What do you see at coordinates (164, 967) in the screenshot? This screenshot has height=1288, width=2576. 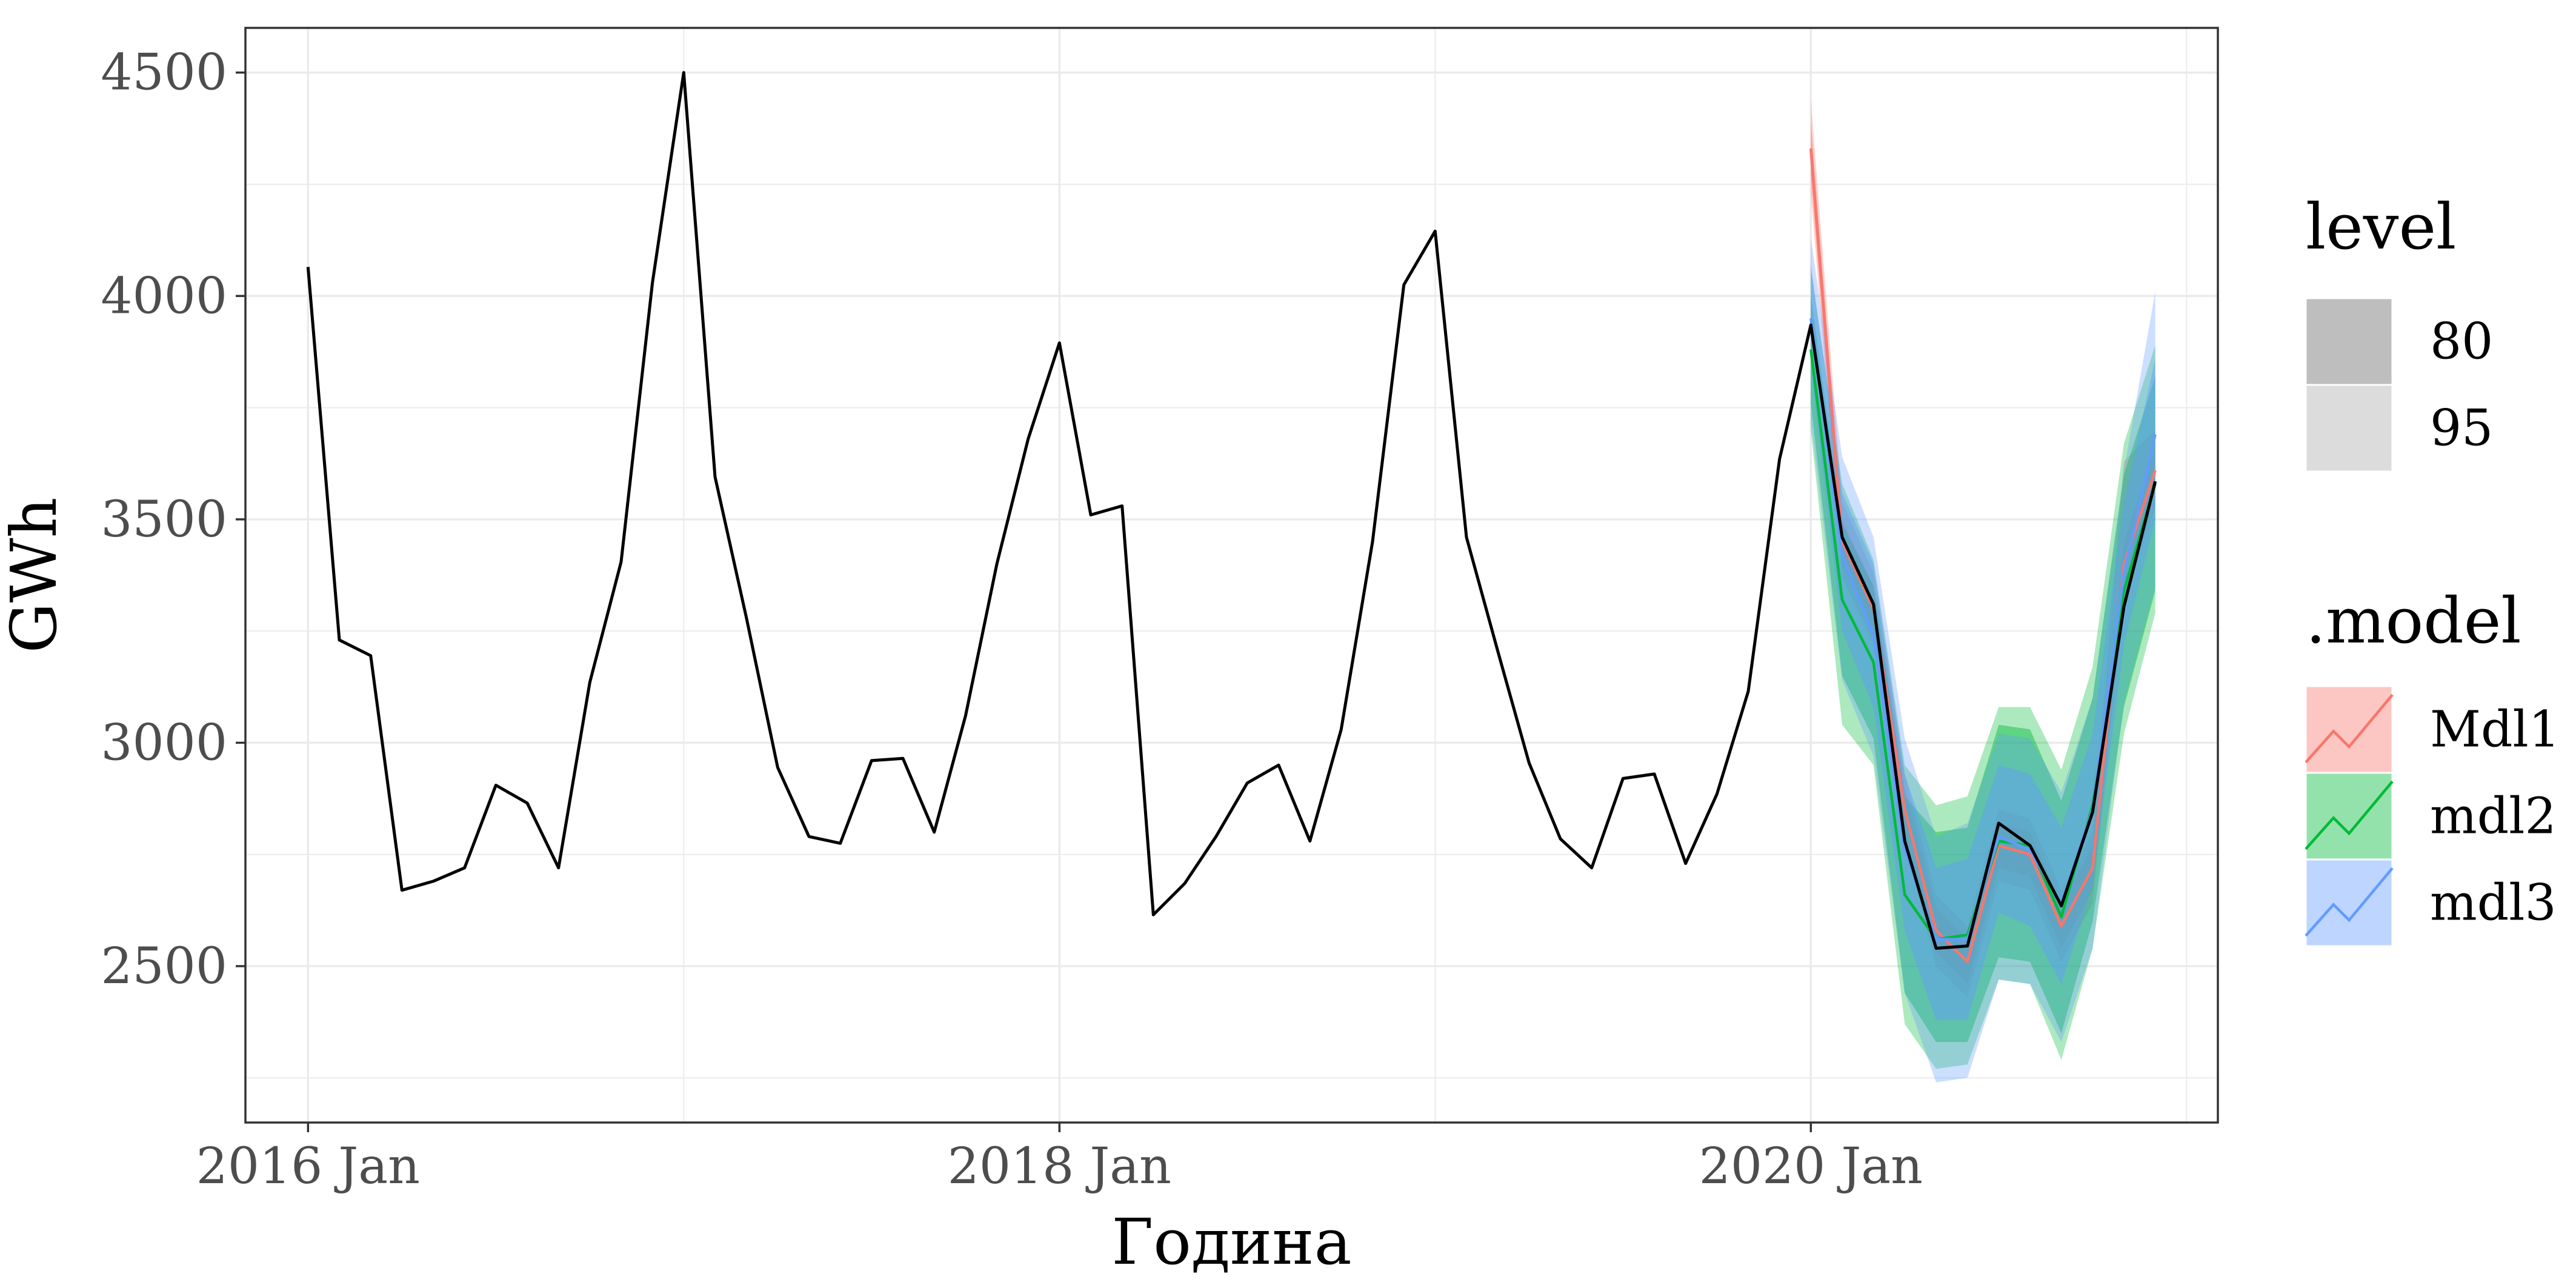 I see `y-tick-label: 2500` at bounding box center [164, 967].